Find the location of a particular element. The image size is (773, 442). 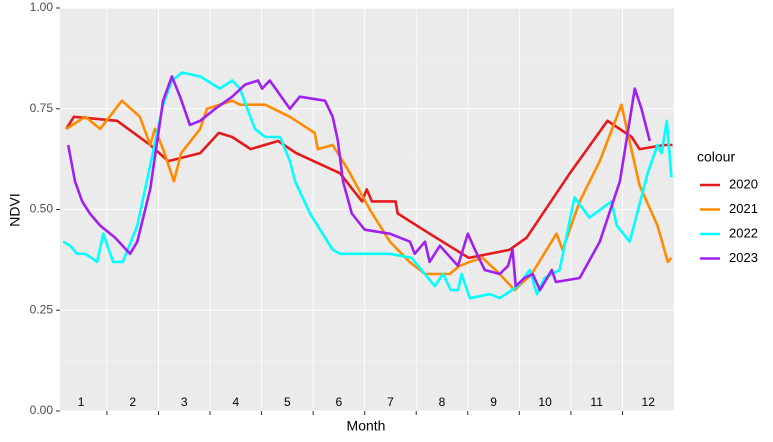

month-label: 4 is located at coordinates (235, 402).